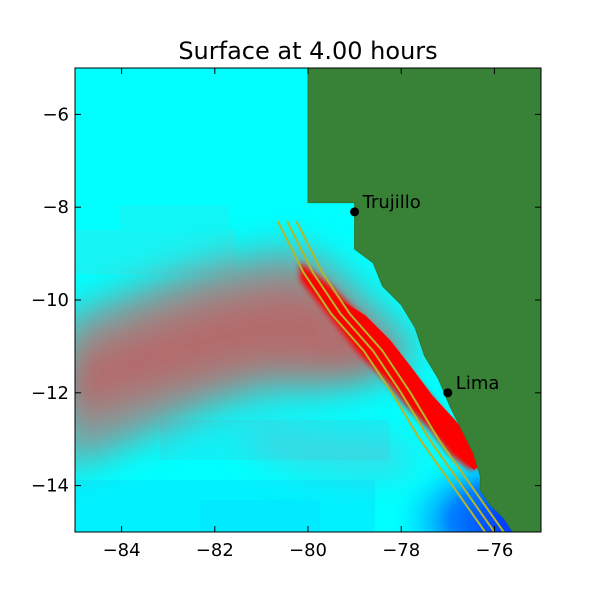  What do you see at coordinates (50, 300) in the screenshot?
I see `y-tick-label: −10` at bounding box center [50, 300].